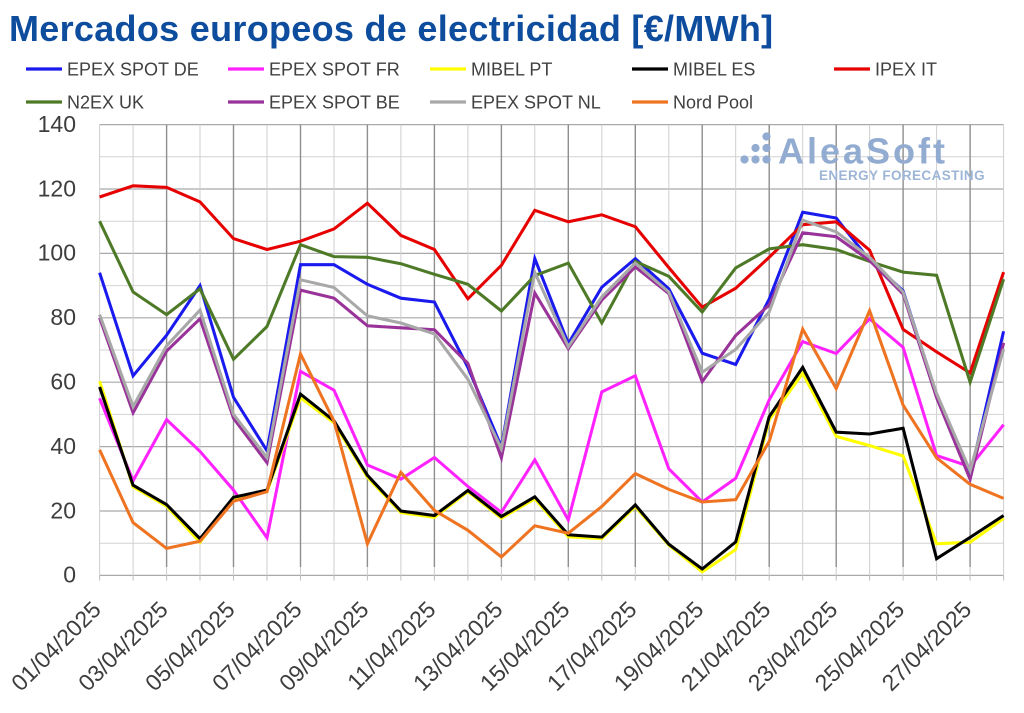  Describe the element at coordinates (63, 510) in the screenshot. I see `svg-text: 20` at that location.